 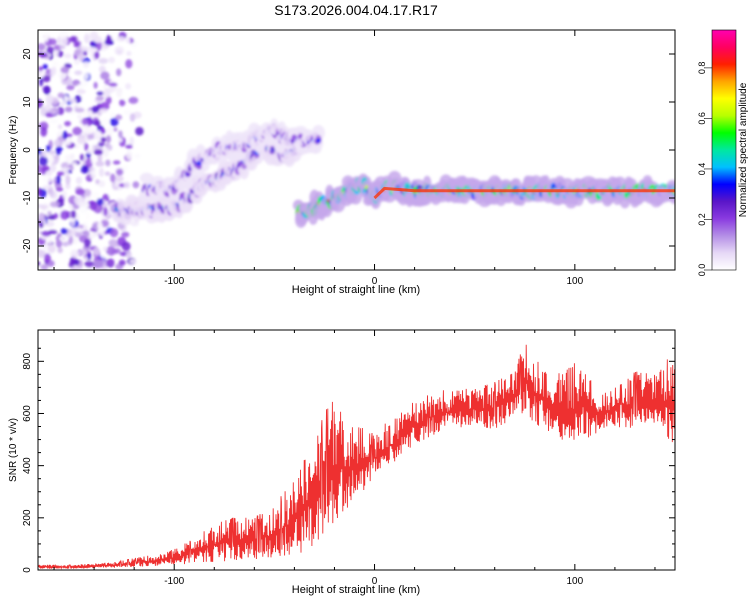 I want to click on heatmap-xlabel: Height of straight line (km), so click(x=356, y=290).